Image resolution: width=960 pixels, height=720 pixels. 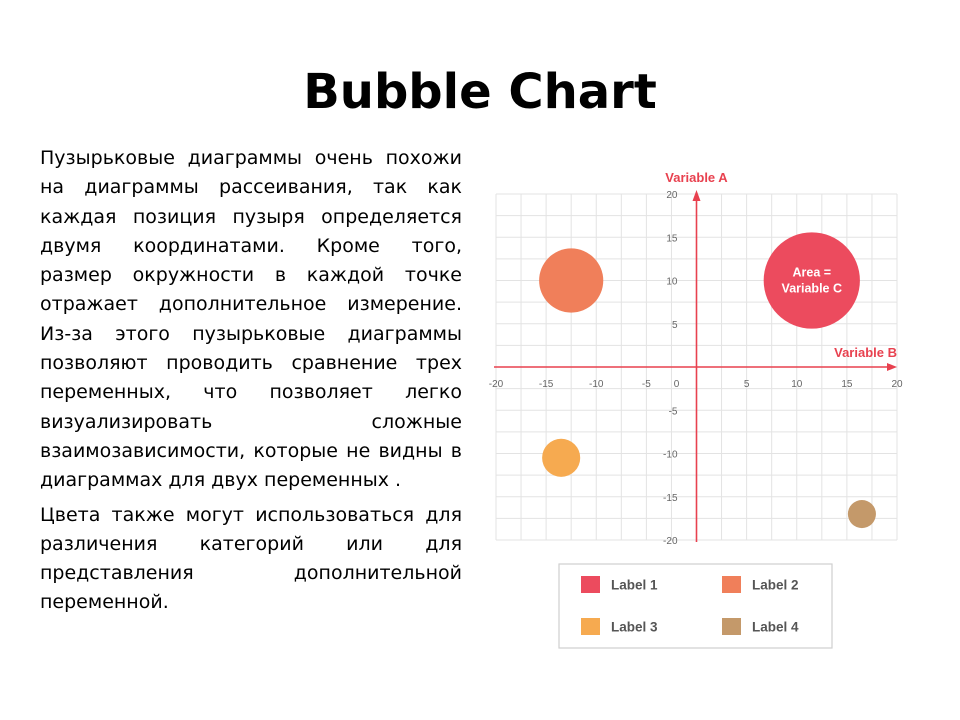 What do you see at coordinates (634, 585) in the screenshot?
I see `legend-label-1: Label 1` at bounding box center [634, 585].